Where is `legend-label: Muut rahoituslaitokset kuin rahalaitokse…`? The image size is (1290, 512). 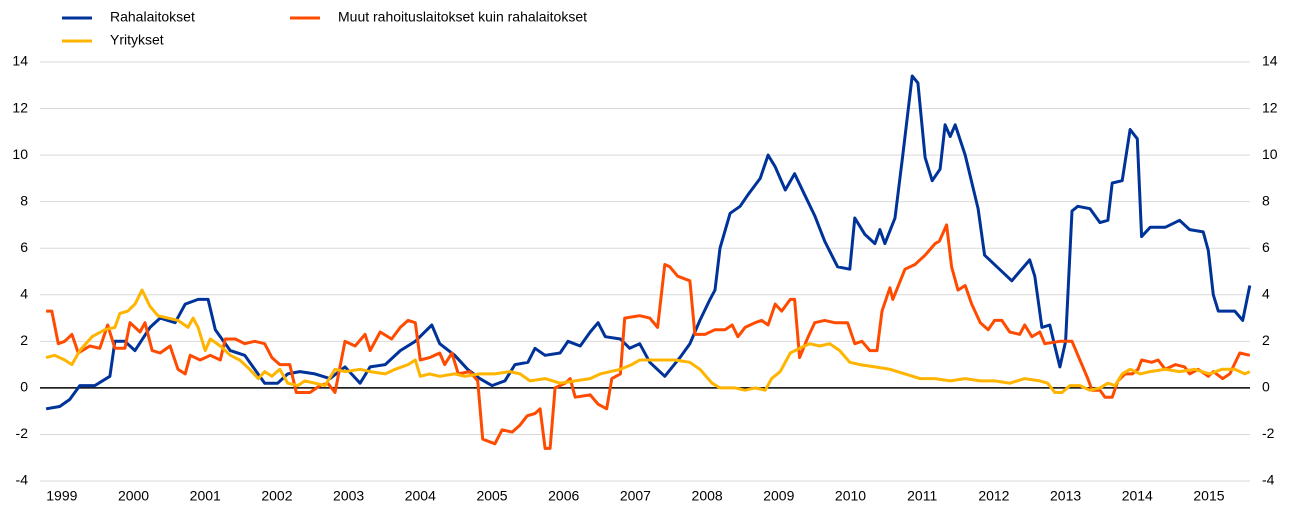 legend-label: Muut rahoituslaitokset kuin rahalaitokse… is located at coordinates (462, 17).